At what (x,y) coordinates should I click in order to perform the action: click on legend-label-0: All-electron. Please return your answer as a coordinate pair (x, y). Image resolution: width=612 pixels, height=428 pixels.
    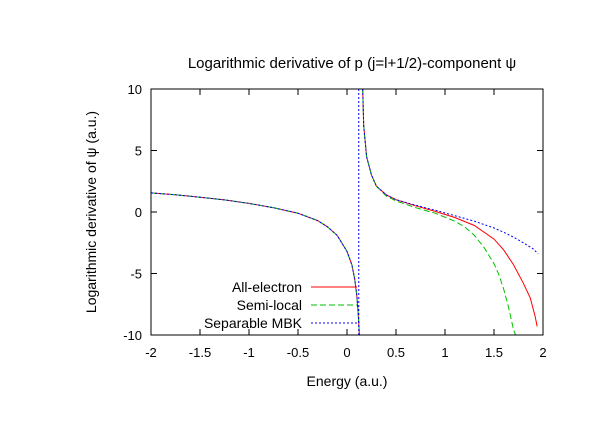
    Looking at the image, I should click on (267, 287).